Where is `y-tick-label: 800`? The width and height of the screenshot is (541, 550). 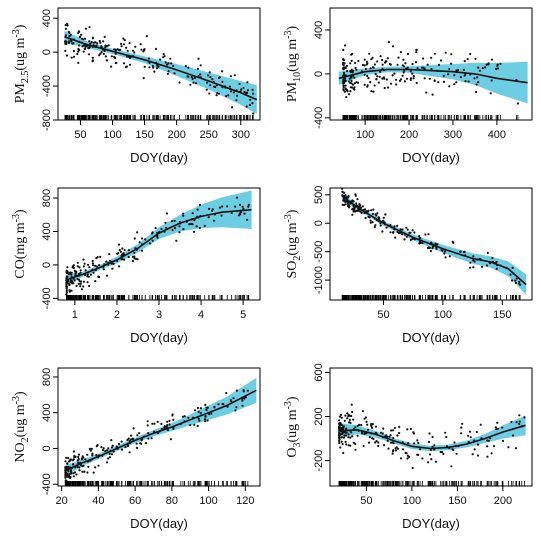
y-tick-label: 800 is located at coordinates (47, 377).